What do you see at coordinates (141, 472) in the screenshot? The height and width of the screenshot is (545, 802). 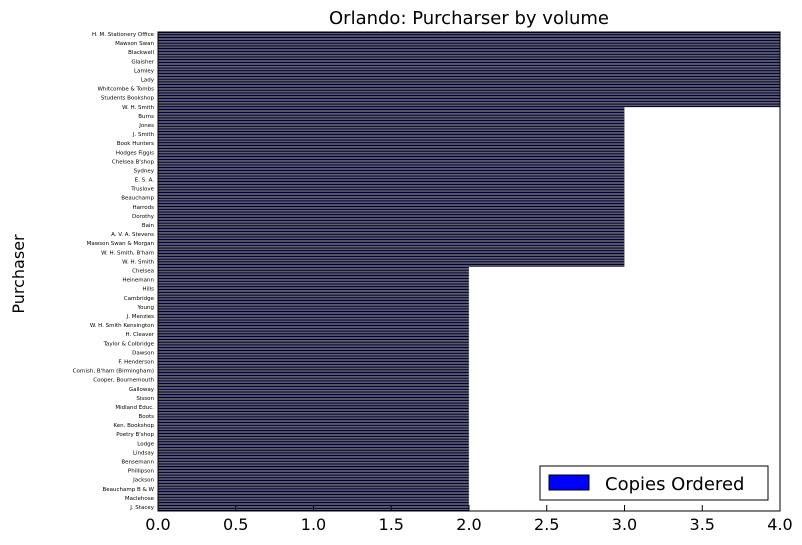 I see `y-tick-label: Phillipson` at bounding box center [141, 472].